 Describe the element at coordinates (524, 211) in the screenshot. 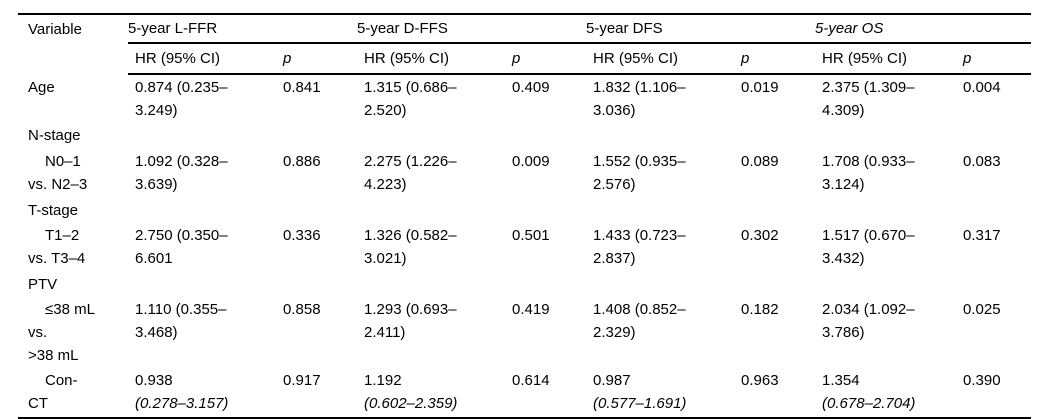

I see `table-row-t-stage: T-stage` at that location.